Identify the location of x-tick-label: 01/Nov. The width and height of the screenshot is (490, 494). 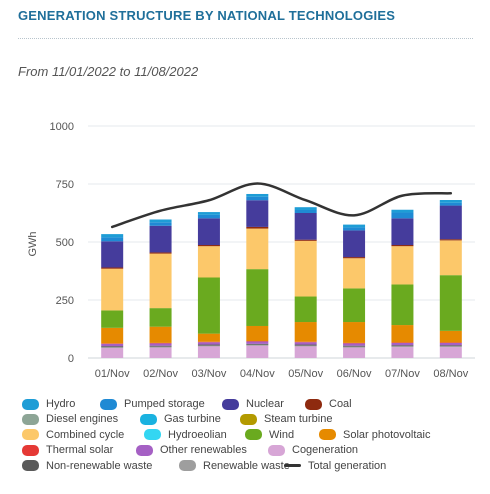
(112, 374).